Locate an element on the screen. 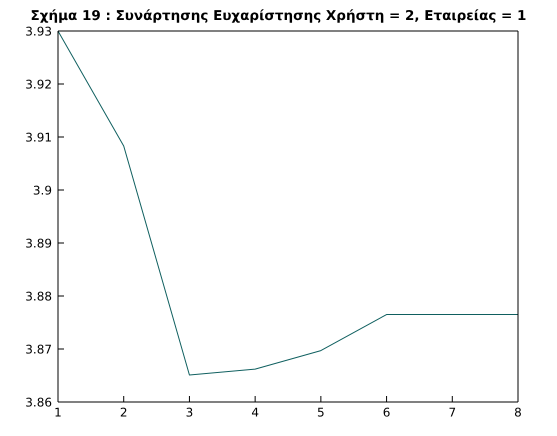  y-tick-label: 3.92 is located at coordinates (38, 84).